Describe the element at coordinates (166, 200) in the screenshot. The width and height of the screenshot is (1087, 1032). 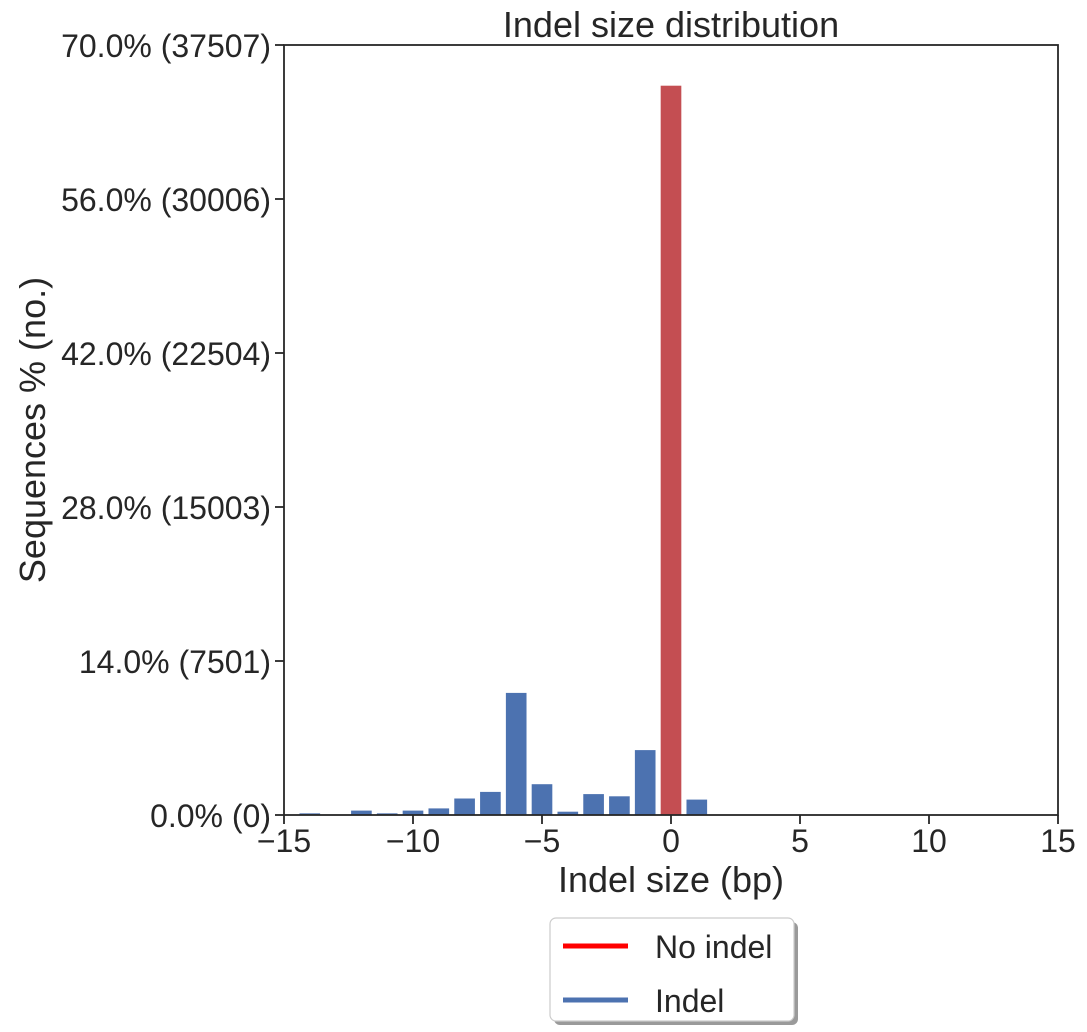
I see `y-tick-label-4: 56.0% (30006)` at that location.